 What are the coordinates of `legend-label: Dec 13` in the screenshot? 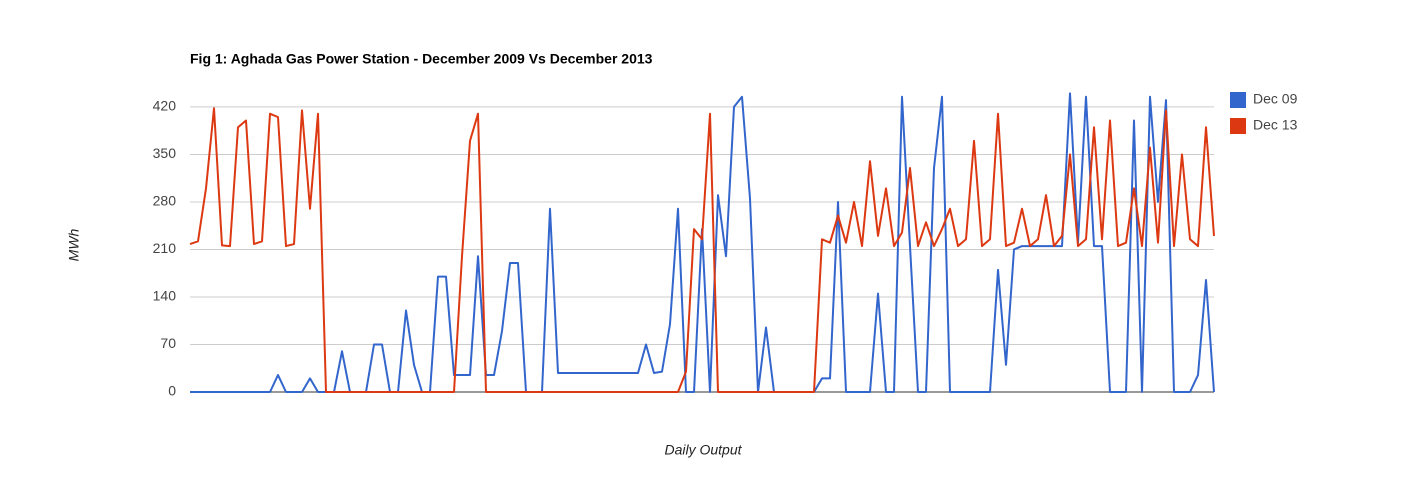 It's located at (1275, 125).